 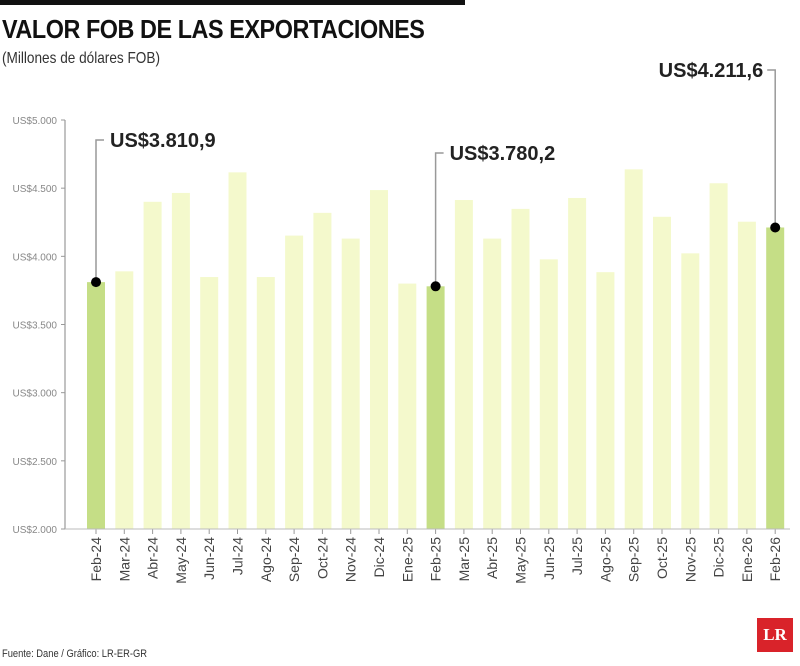 What do you see at coordinates (719, 557) in the screenshot?
I see `x-tick-label: Dic-25` at bounding box center [719, 557].